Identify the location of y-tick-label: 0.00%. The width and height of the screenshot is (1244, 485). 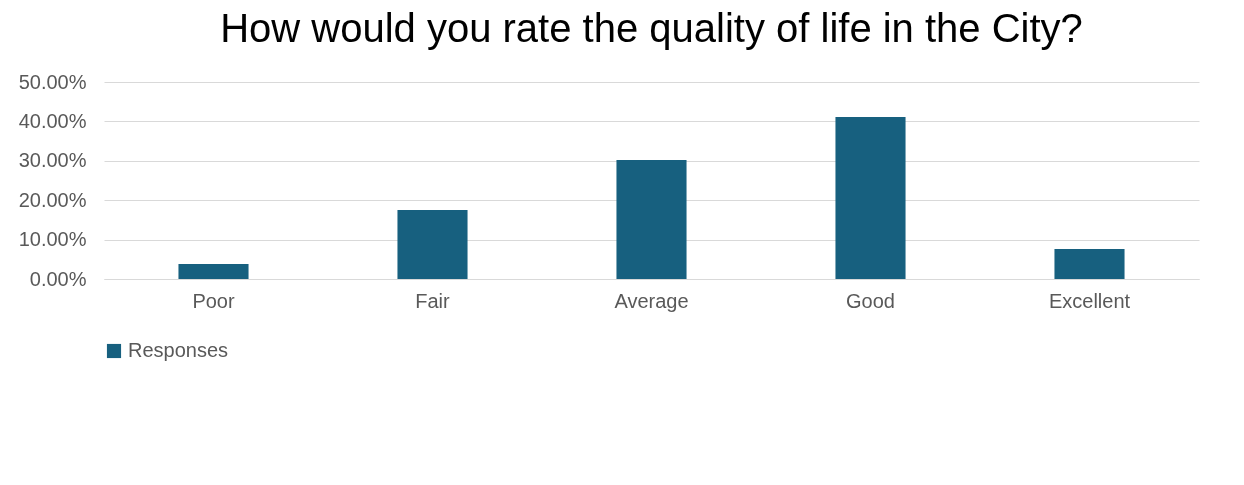
(58, 278).